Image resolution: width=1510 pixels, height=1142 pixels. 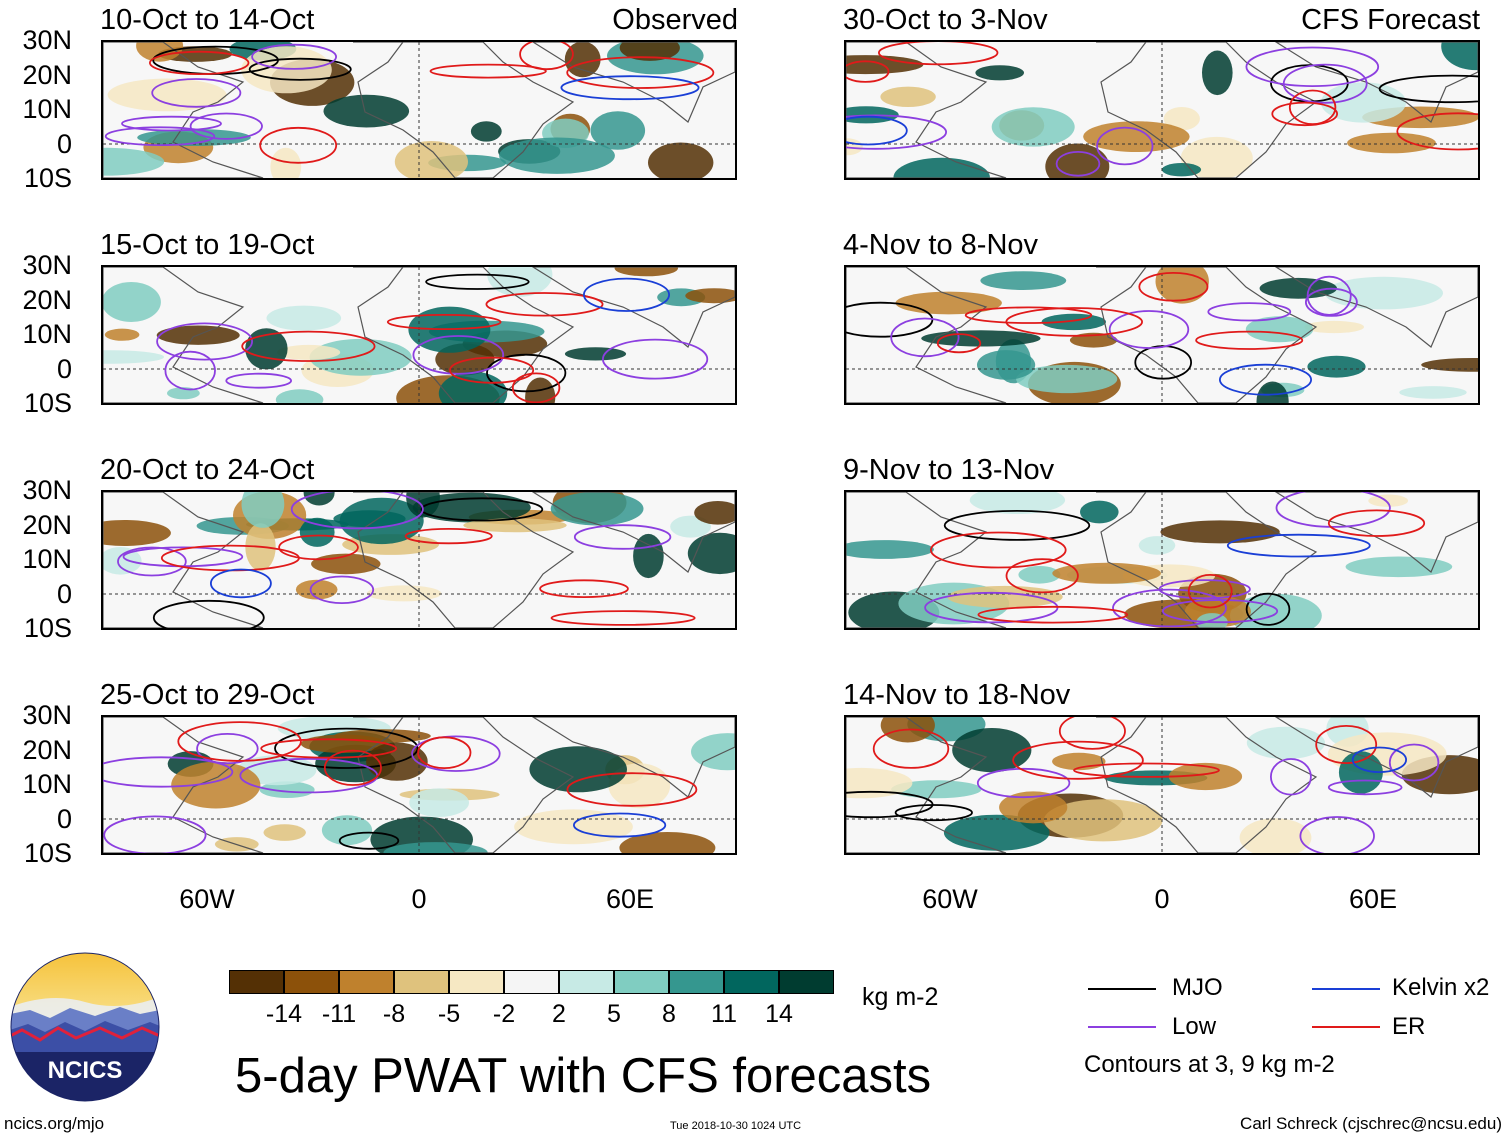 I want to click on colorbar-label: -14, so click(x=284, y=1014).